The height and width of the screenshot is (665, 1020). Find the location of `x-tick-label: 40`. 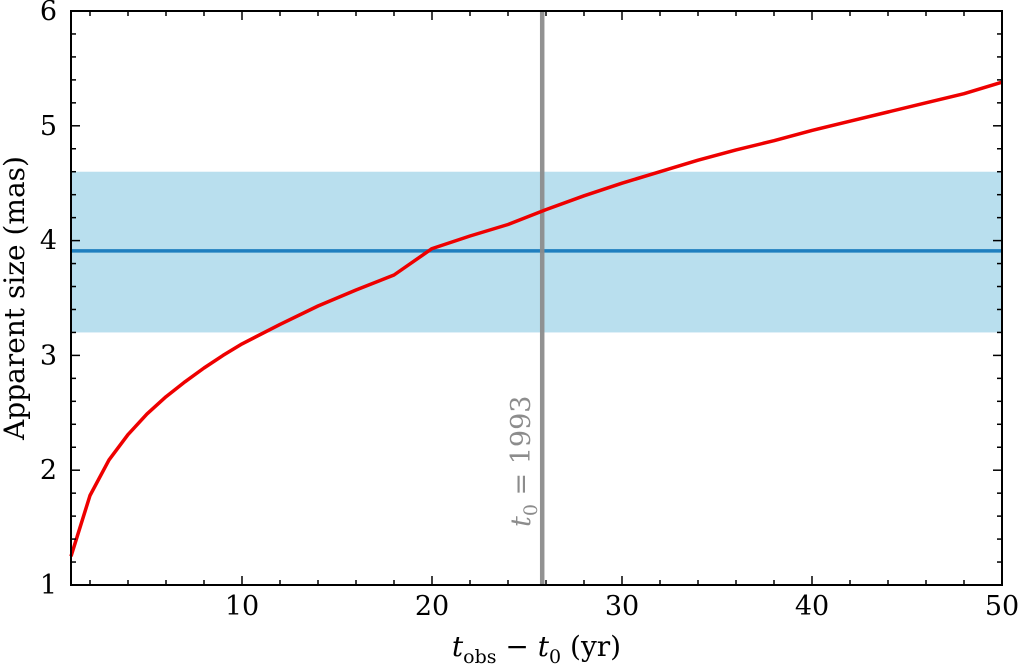

x-tick-label: 40 is located at coordinates (812, 606).